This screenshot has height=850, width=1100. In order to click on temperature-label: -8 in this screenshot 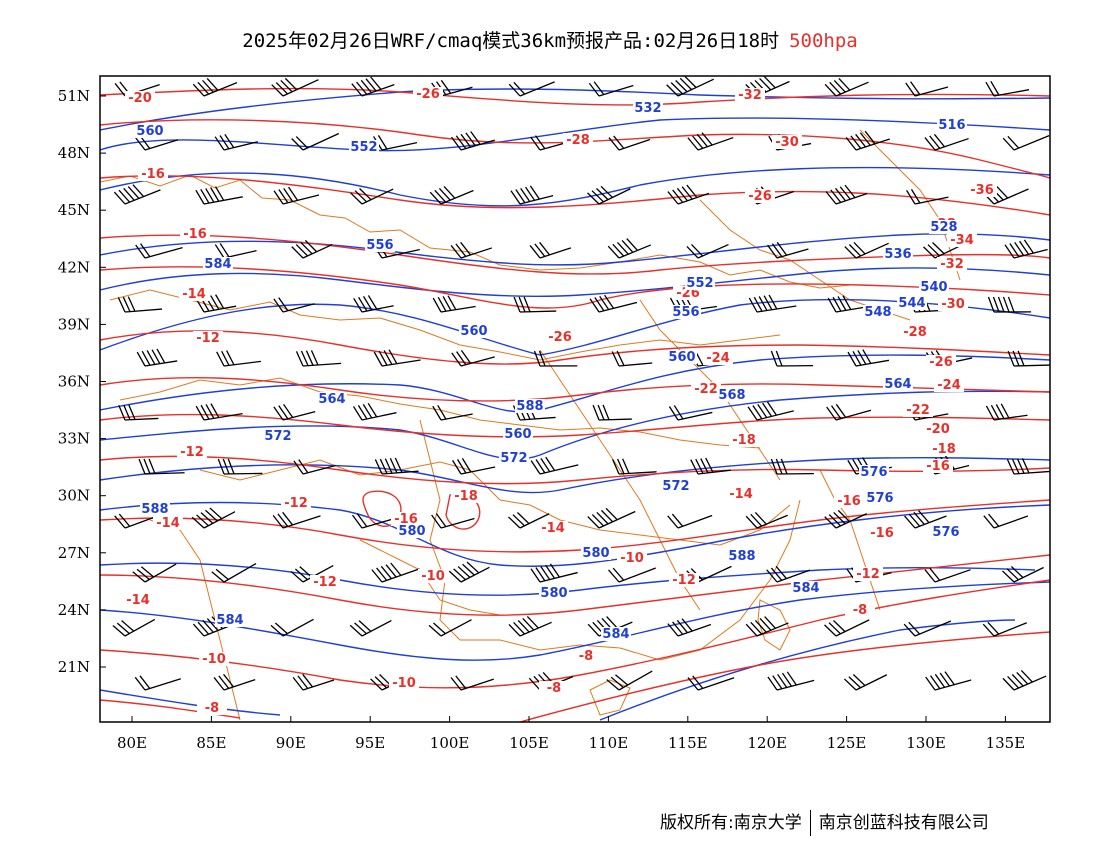, I will do `click(554, 688)`.